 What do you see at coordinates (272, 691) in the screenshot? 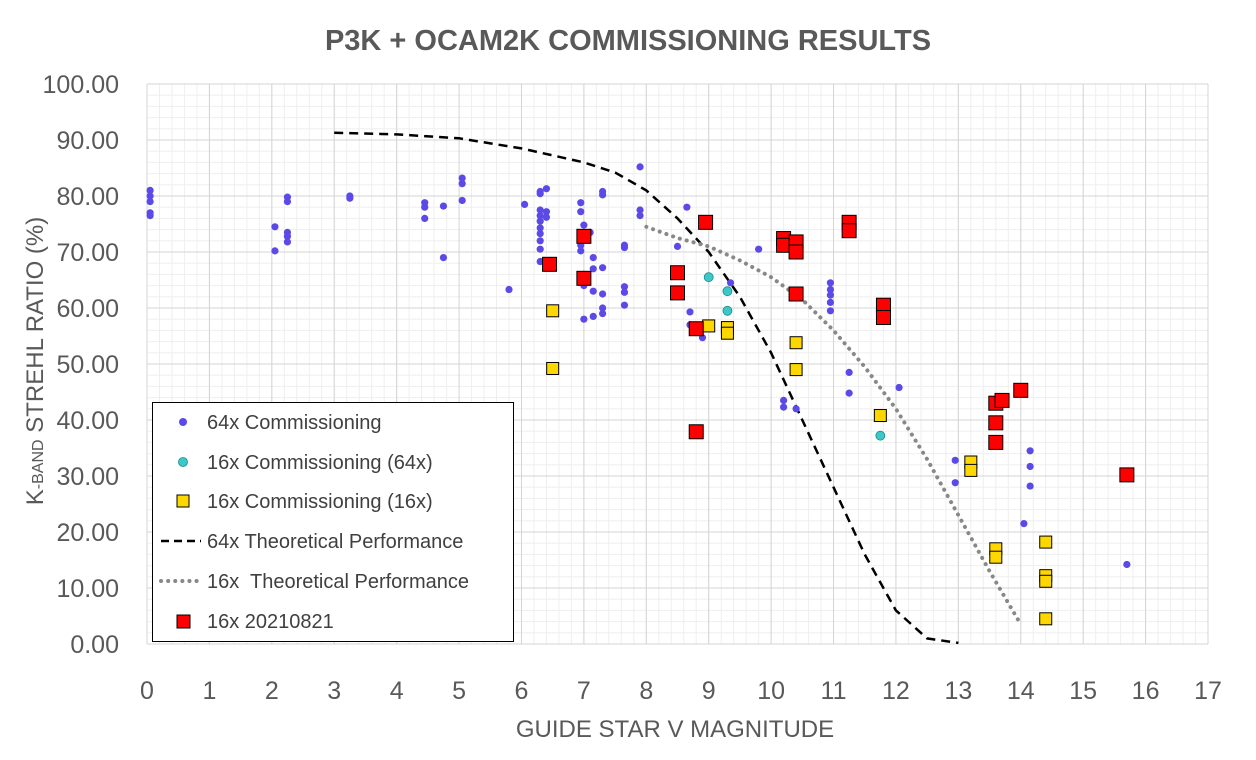
I see `x-tick-label: 2` at bounding box center [272, 691].